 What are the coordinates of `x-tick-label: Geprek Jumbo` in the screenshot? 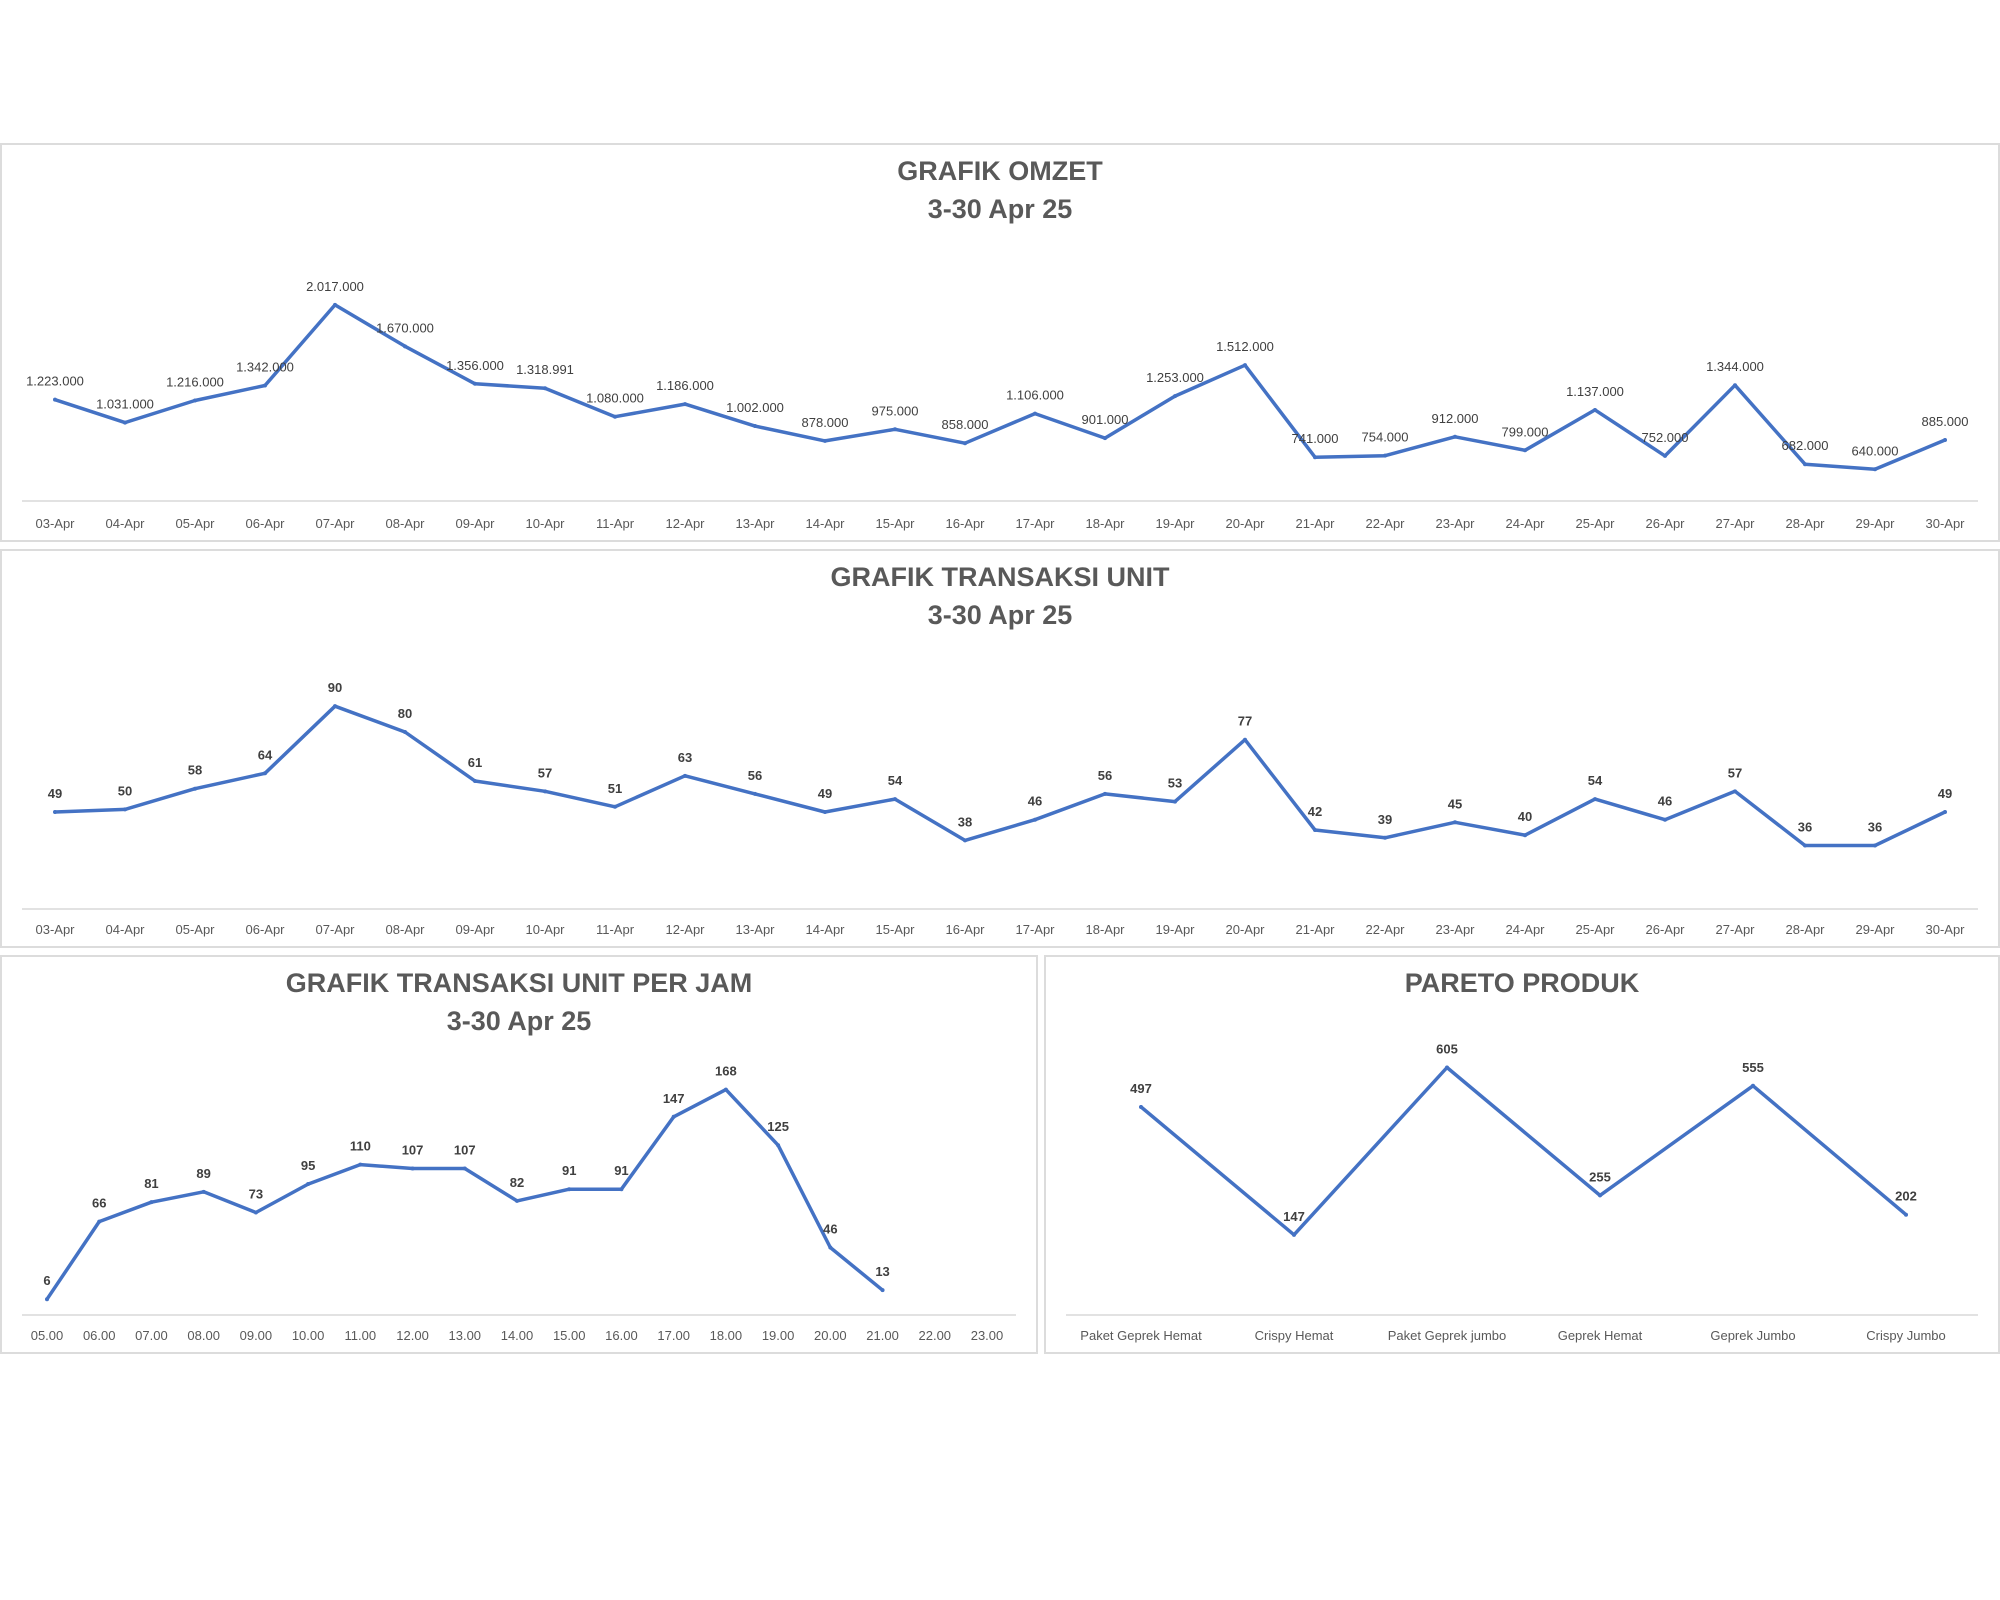 It's located at (1752, 1335).